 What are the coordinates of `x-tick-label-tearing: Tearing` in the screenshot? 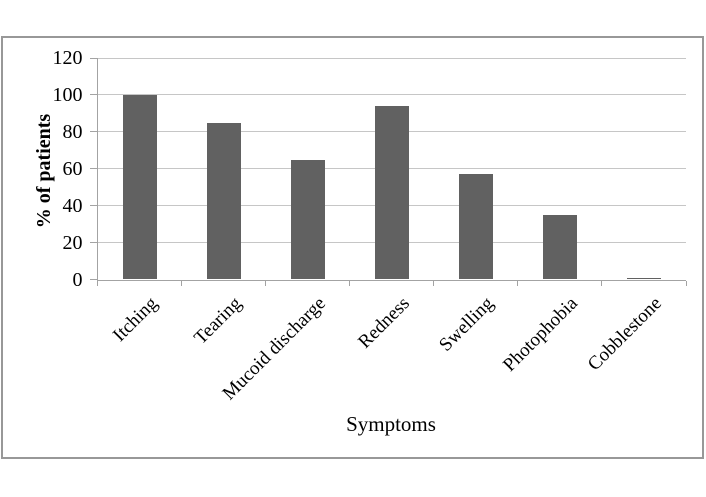 It's located at (217, 321).